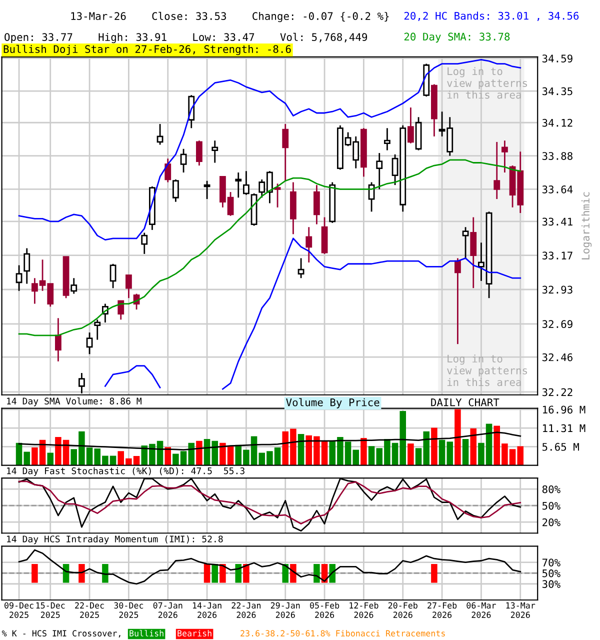 This screenshot has height=640, width=600. I want to click on chart-title: 13-Mar-26 Close: 33.53 Change: -0.07 {-0.2 %}, so click(230, 17).